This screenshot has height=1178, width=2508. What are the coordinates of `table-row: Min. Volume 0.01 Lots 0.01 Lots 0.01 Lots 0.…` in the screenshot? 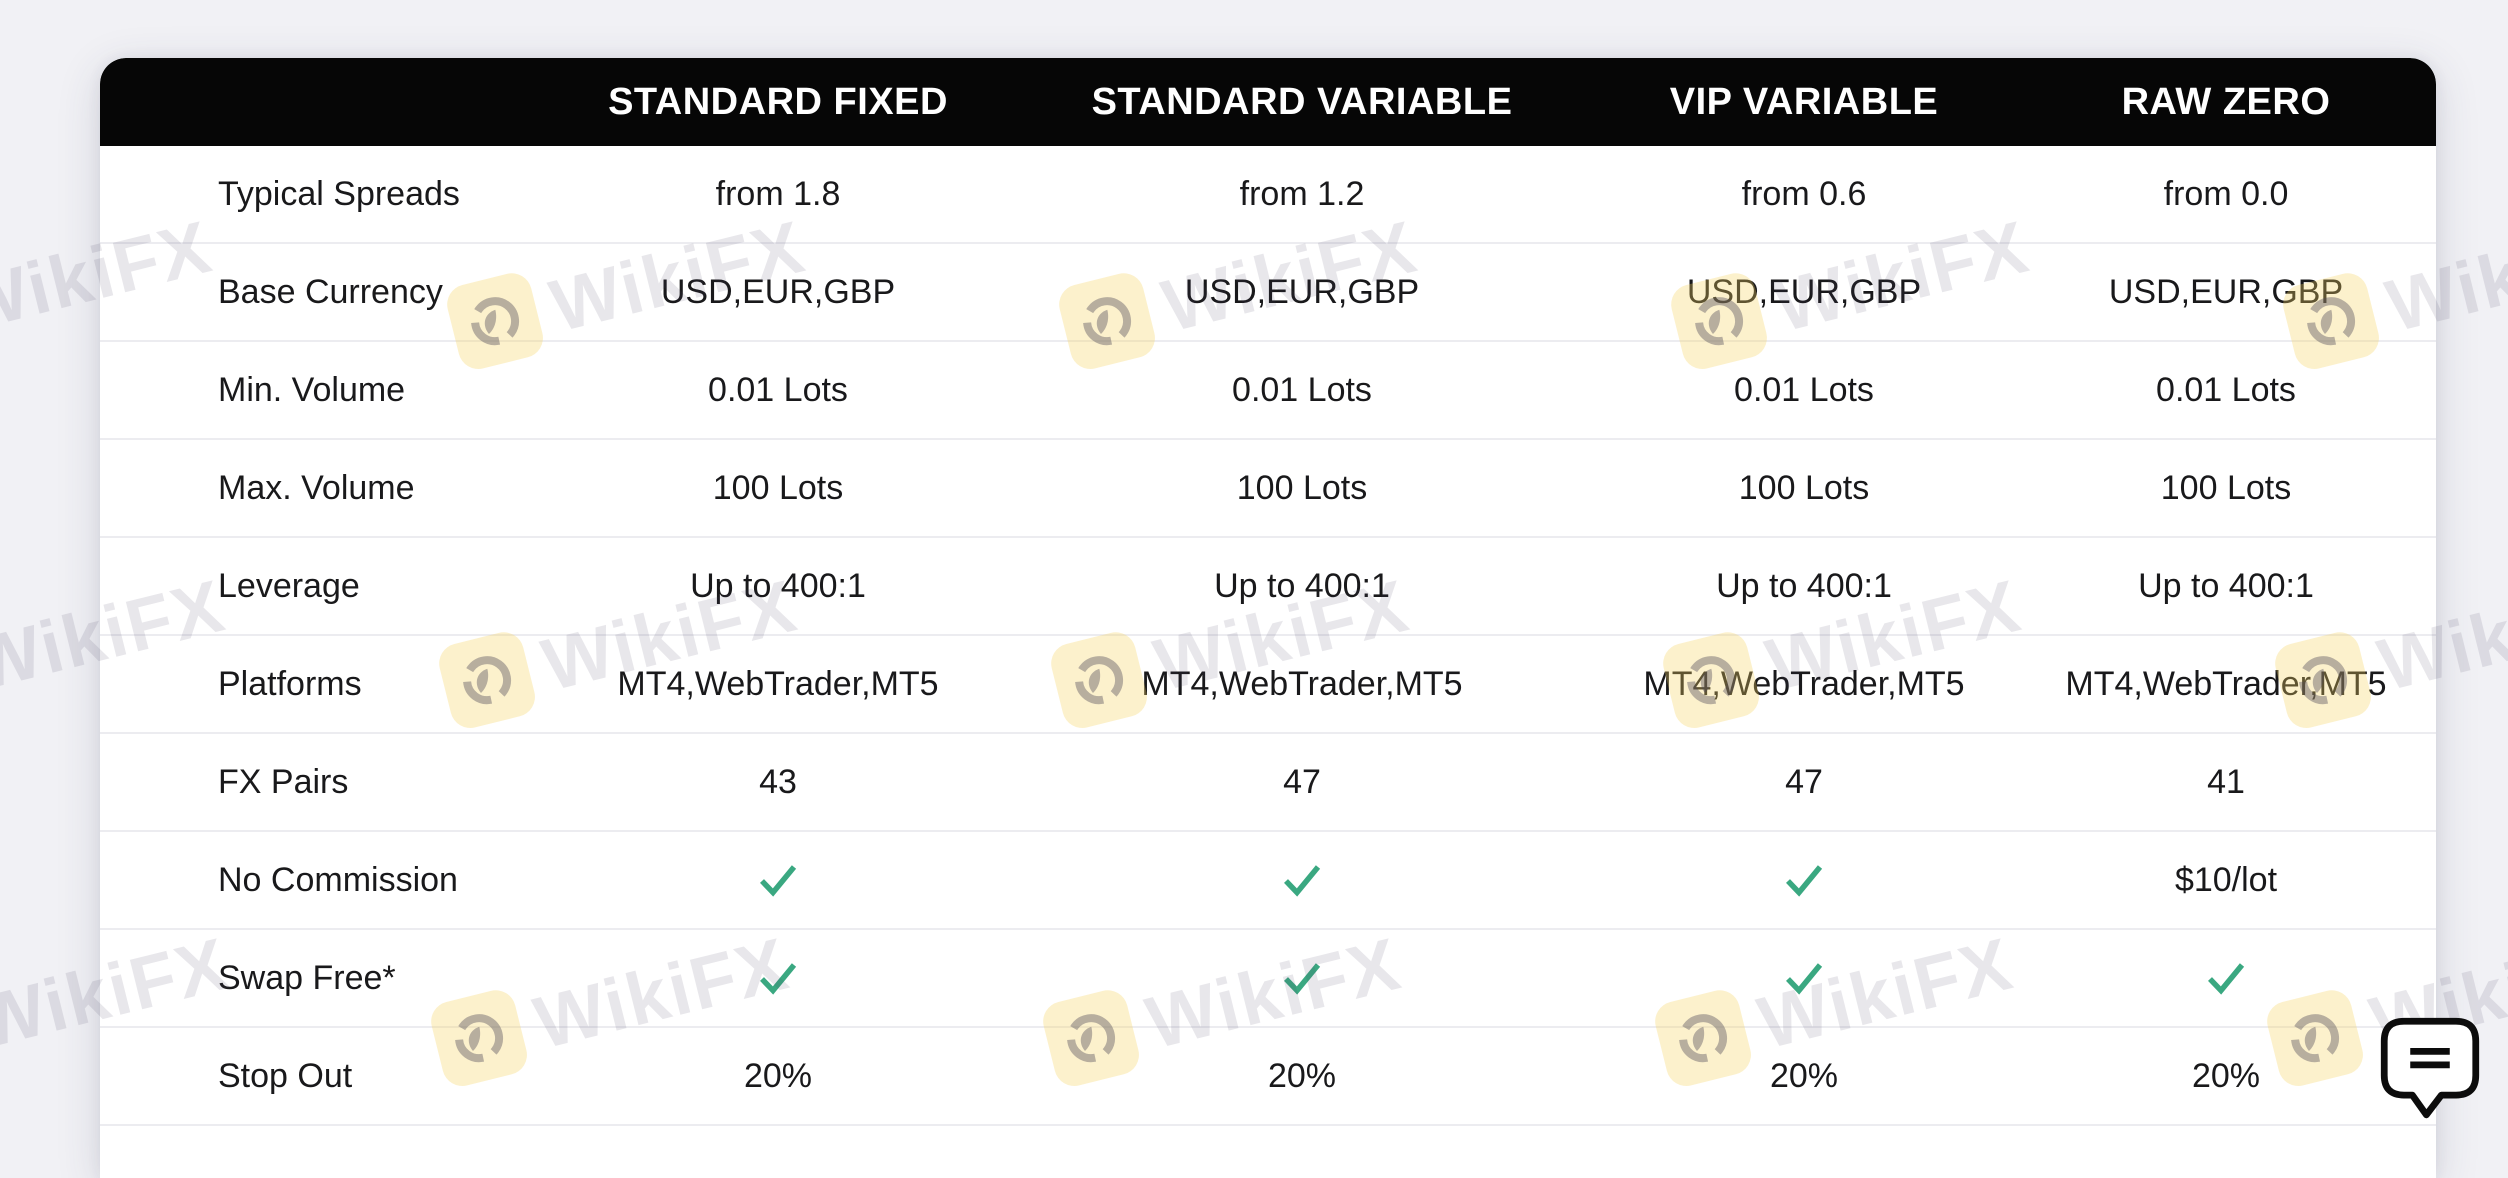 It's located at (1268, 391).